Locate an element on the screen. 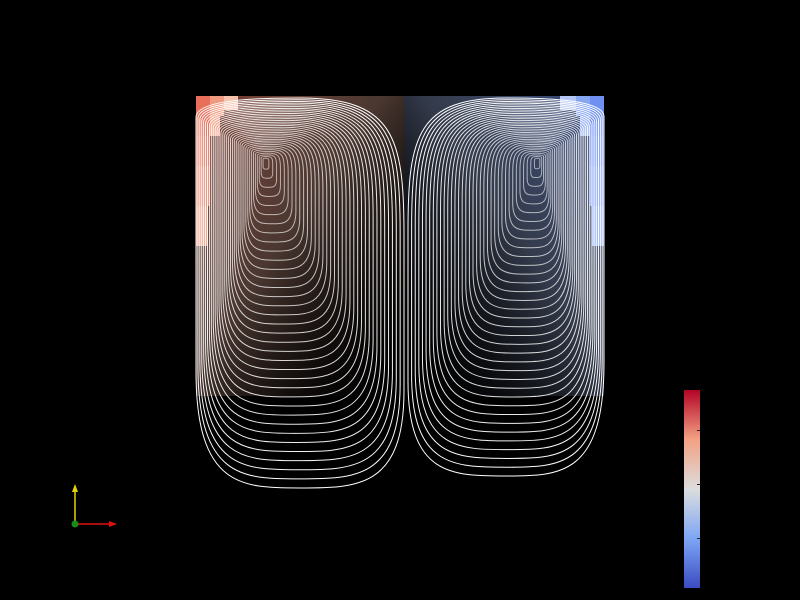  orientation-axes is located at coordinates (94, 506).